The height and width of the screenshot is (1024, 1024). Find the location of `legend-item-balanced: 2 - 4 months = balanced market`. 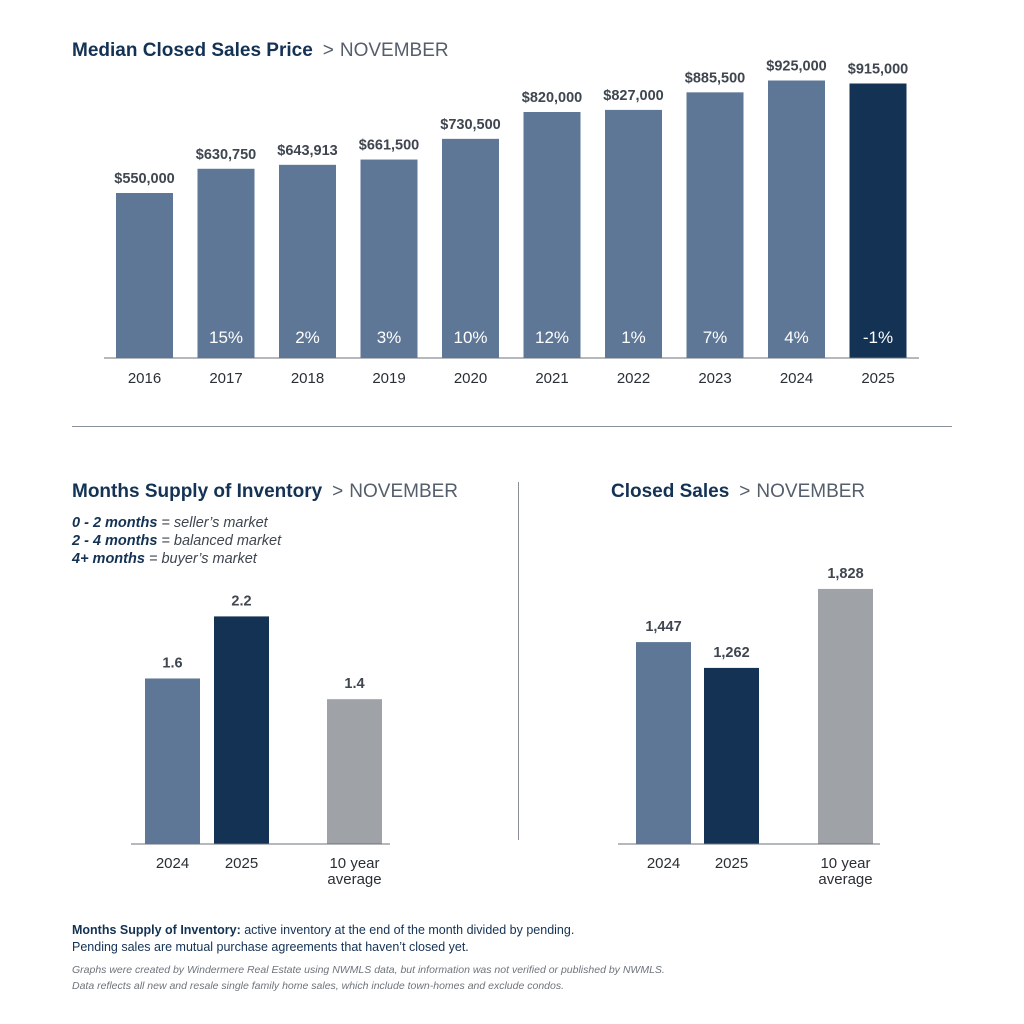

legend-item-balanced: 2 - 4 months = balanced market is located at coordinates (176, 541).